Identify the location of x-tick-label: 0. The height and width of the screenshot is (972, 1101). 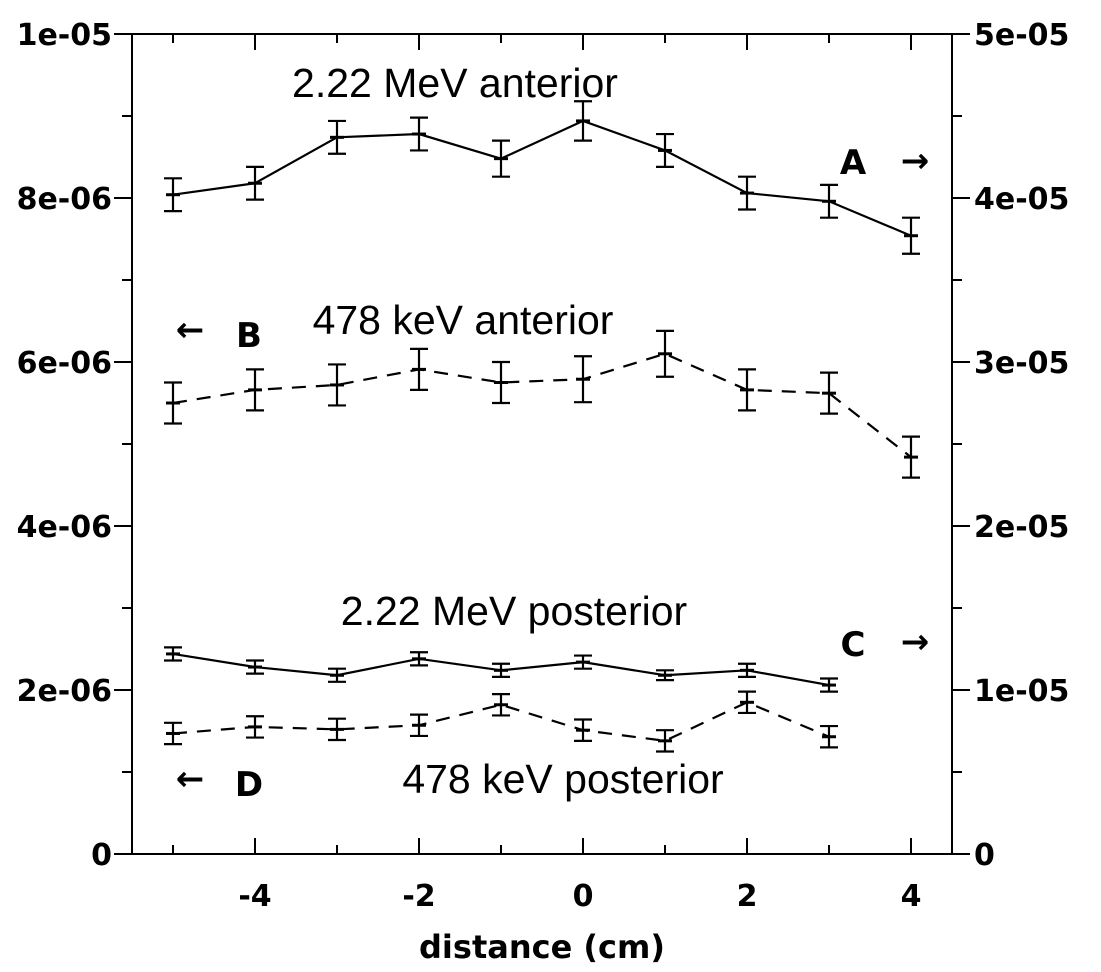
(583, 896).